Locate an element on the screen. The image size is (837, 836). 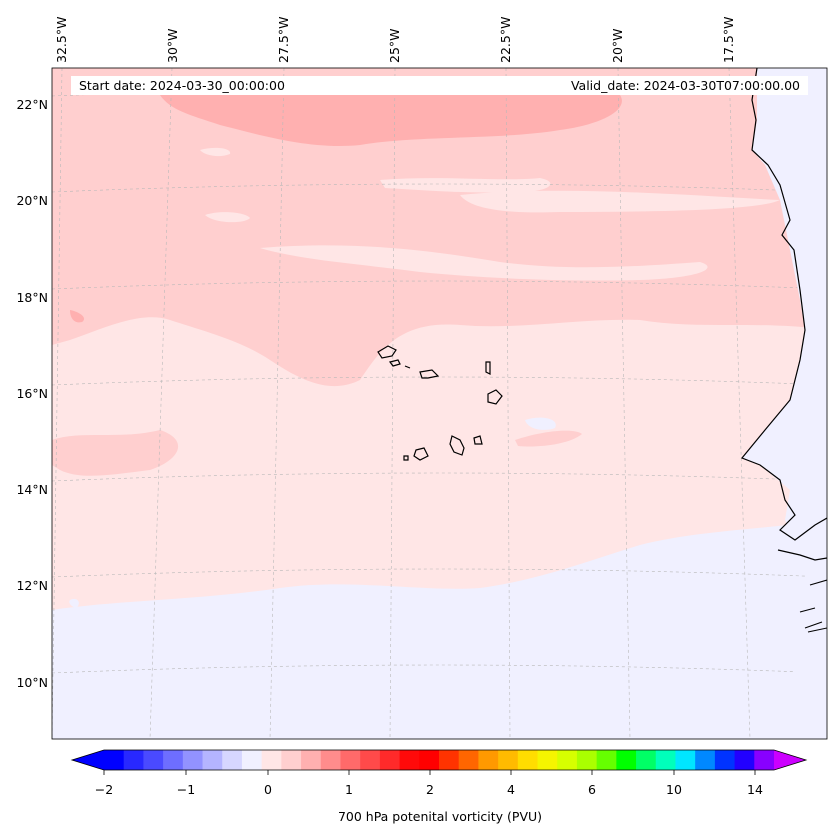
colorbar-tick-label: 6 is located at coordinates (592, 789).